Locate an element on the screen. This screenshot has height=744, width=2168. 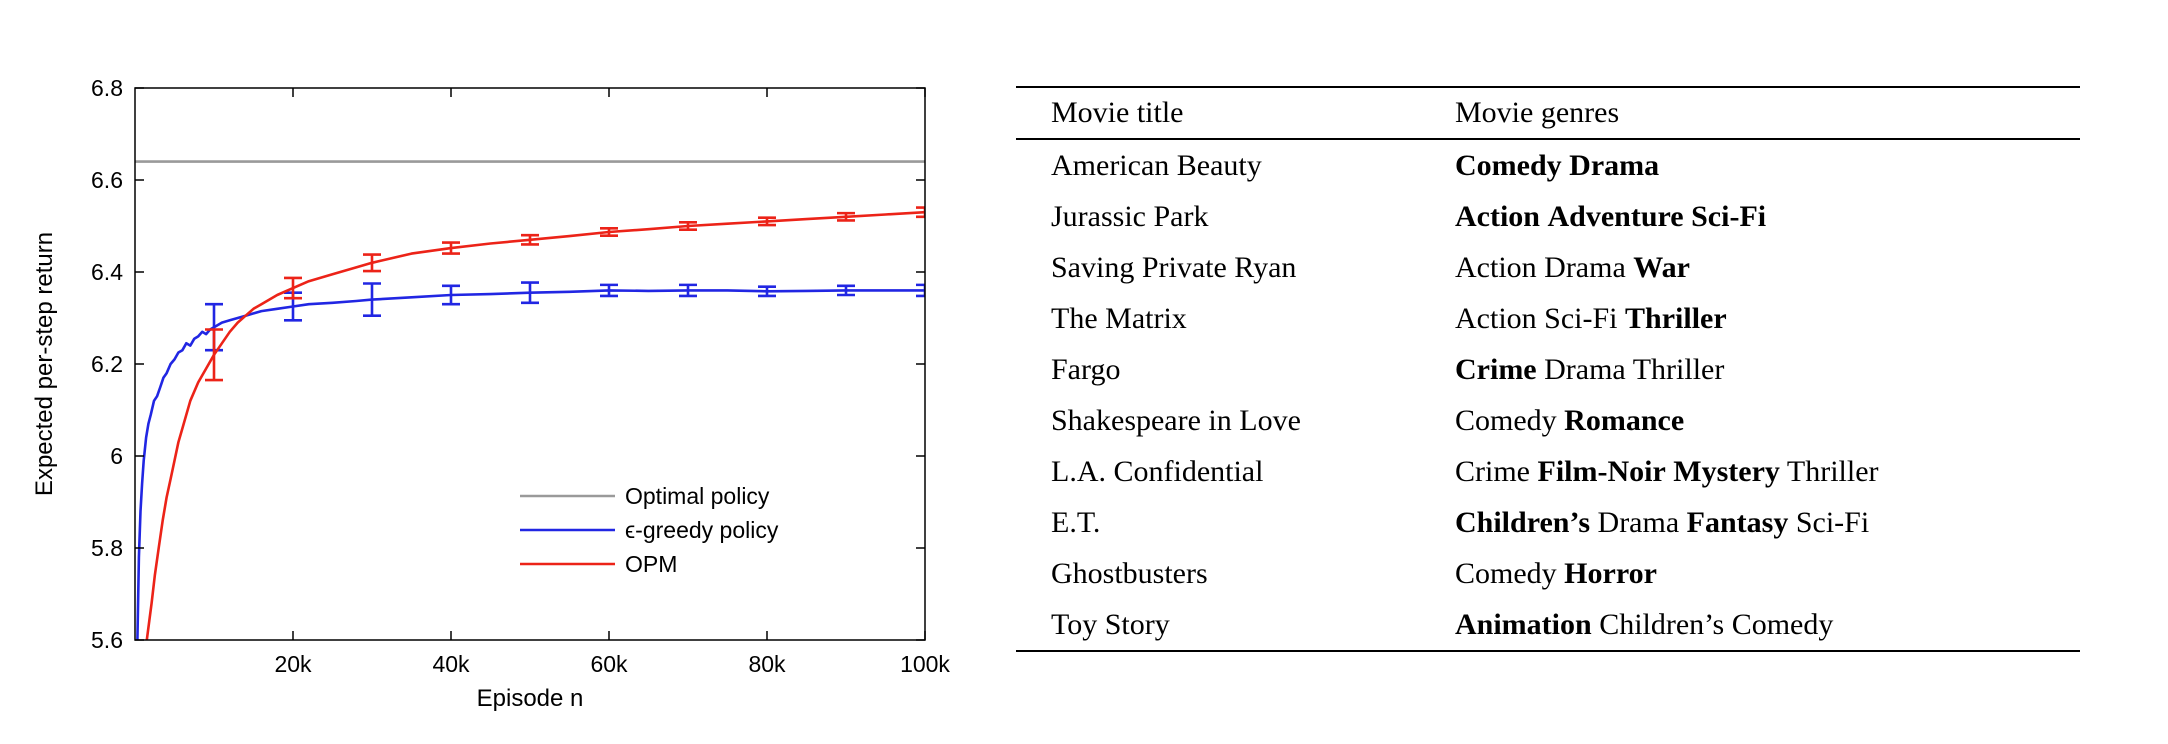
table-row: Toy Story Animation Children’s Comedy is located at coordinates (1548, 625).